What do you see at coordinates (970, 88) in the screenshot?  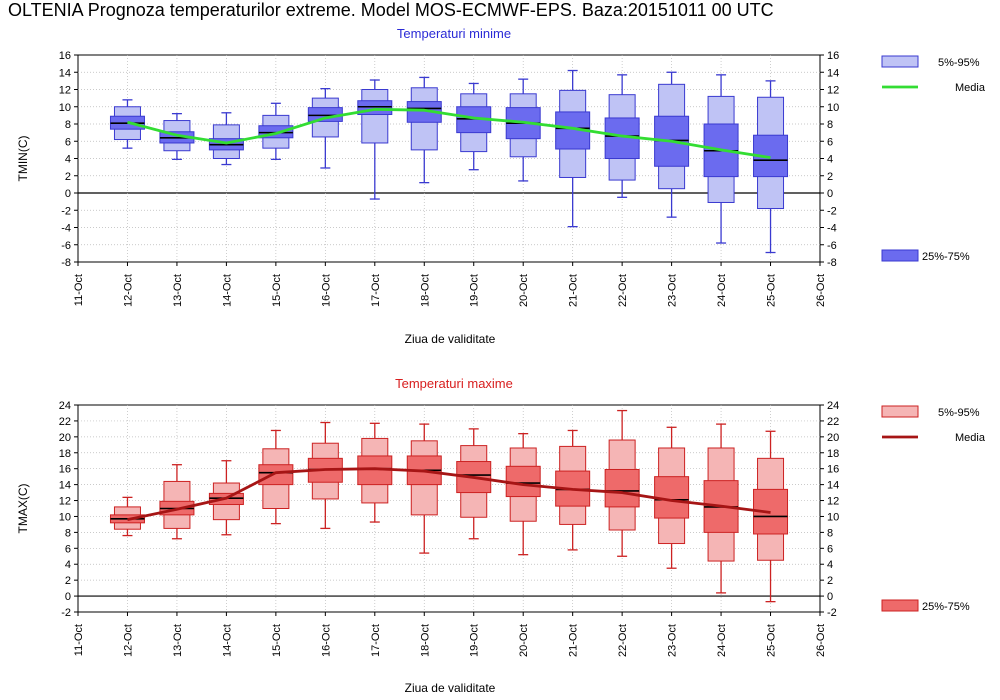 I see `legend-label: Media` at bounding box center [970, 88].